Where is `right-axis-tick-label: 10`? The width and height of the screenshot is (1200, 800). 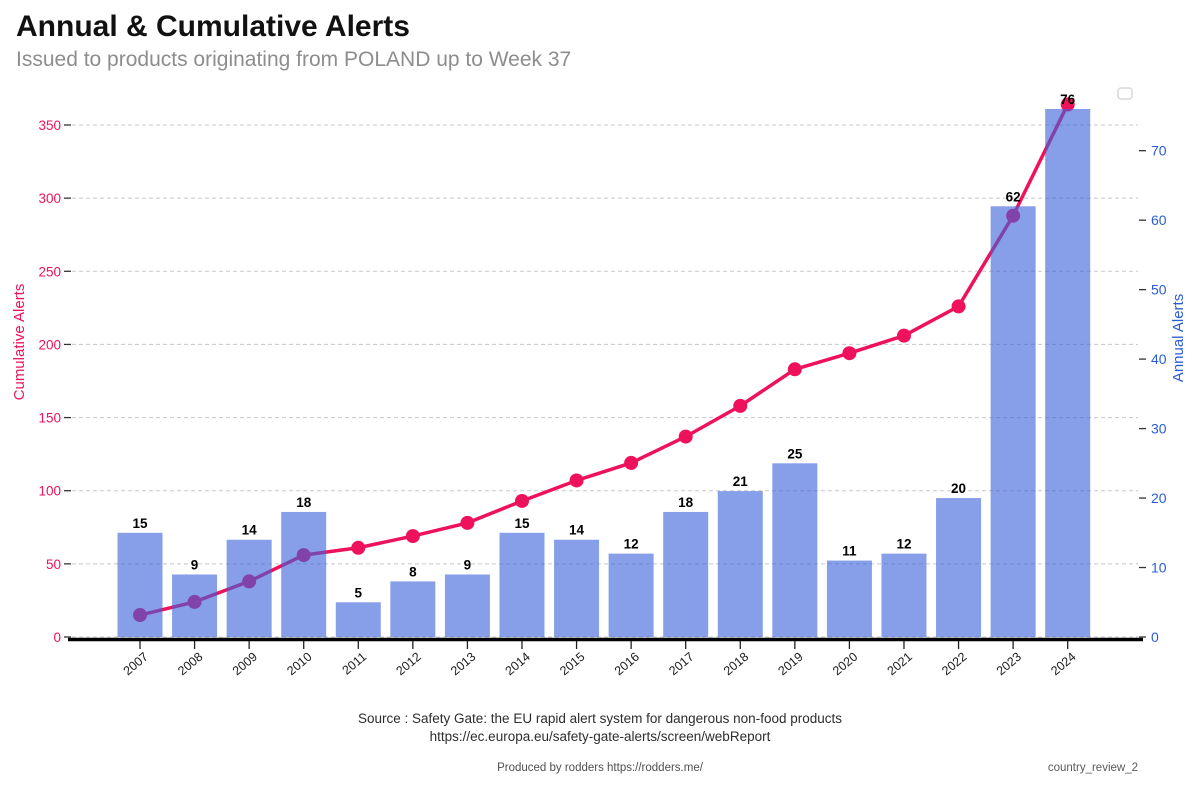 right-axis-tick-label: 10 is located at coordinates (1159, 568).